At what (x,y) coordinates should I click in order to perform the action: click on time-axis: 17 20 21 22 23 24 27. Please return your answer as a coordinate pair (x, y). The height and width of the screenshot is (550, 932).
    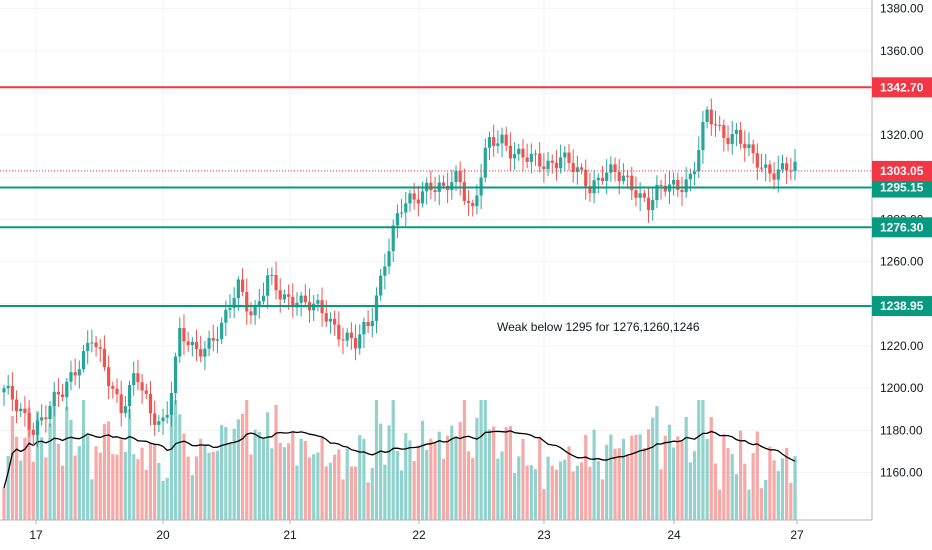
    Looking at the image, I should click on (416, 531).